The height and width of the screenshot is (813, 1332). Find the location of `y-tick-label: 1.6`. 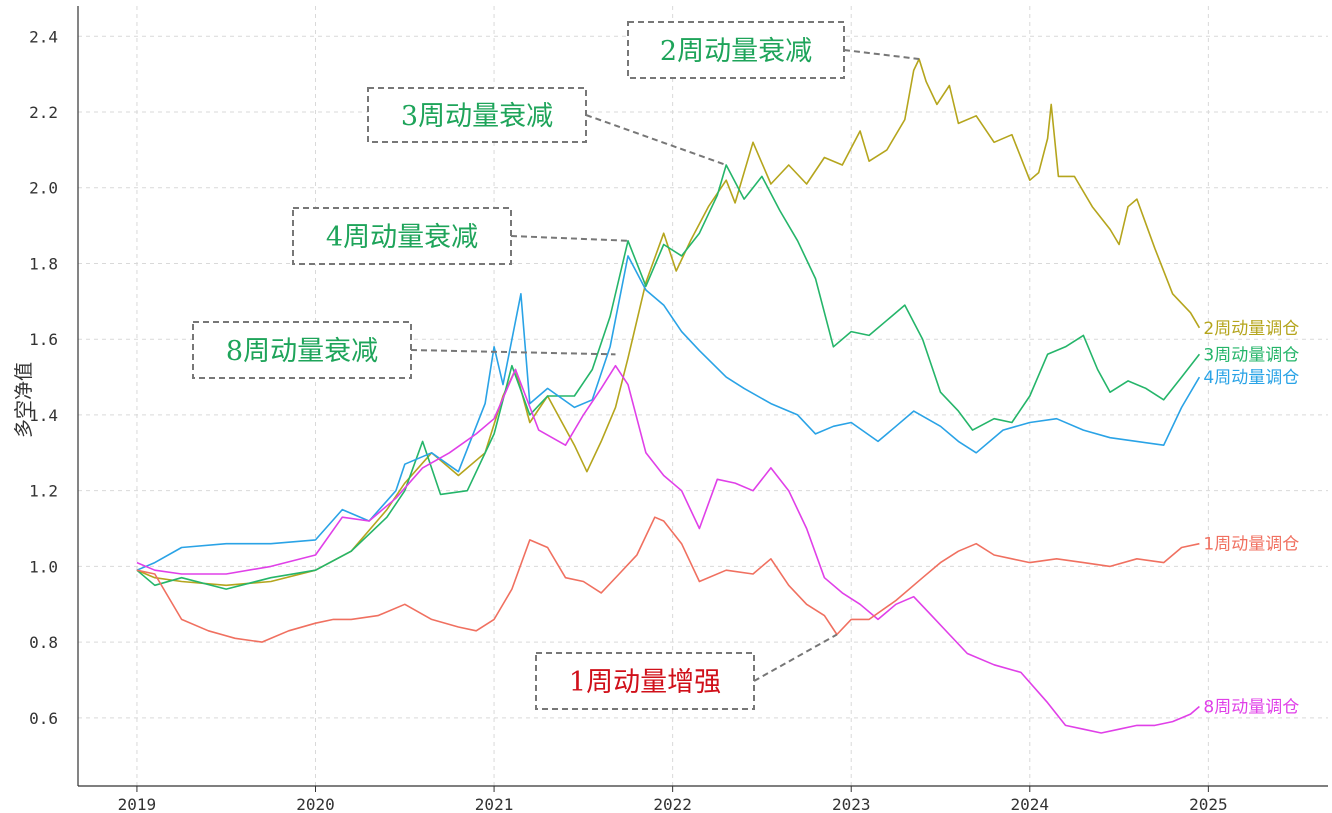

y-tick-label: 1.6 is located at coordinates (43, 339).